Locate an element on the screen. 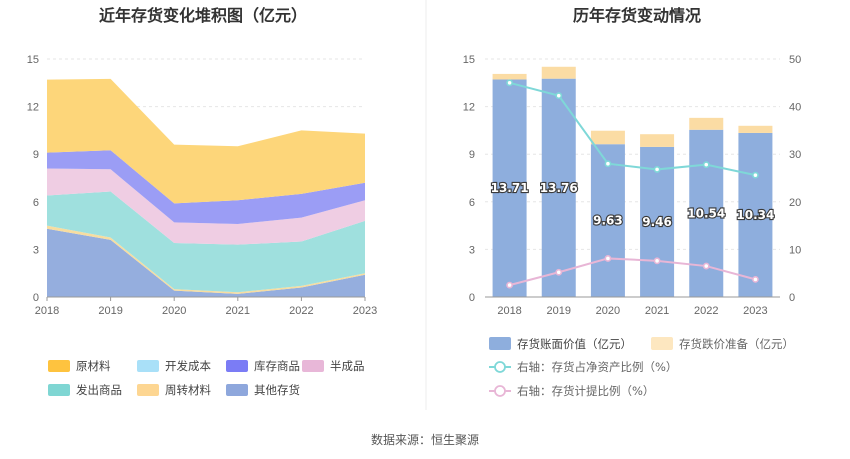 The height and width of the screenshot is (459, 850). bar-series-1-2022 is located at coordinates (706, 123).